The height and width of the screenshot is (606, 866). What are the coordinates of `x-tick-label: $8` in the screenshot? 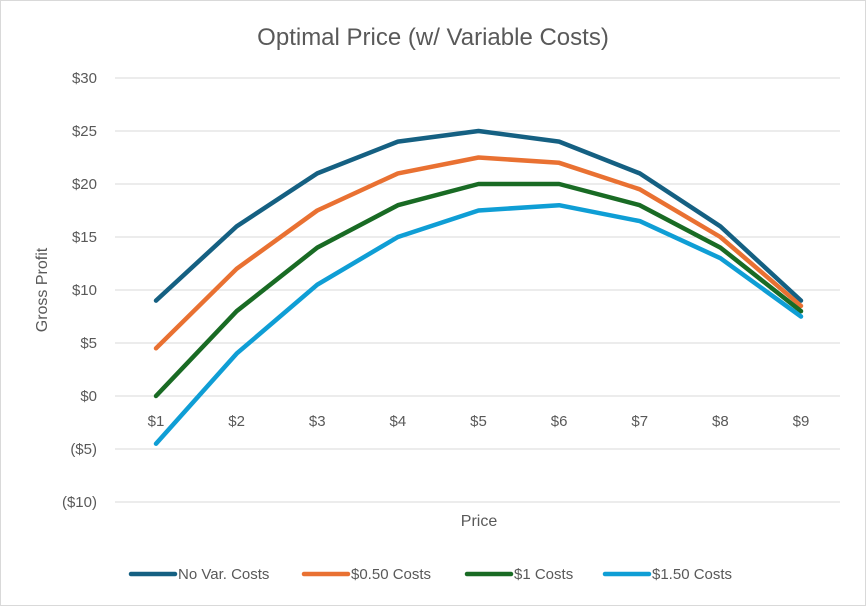 It's located at (720, 421).